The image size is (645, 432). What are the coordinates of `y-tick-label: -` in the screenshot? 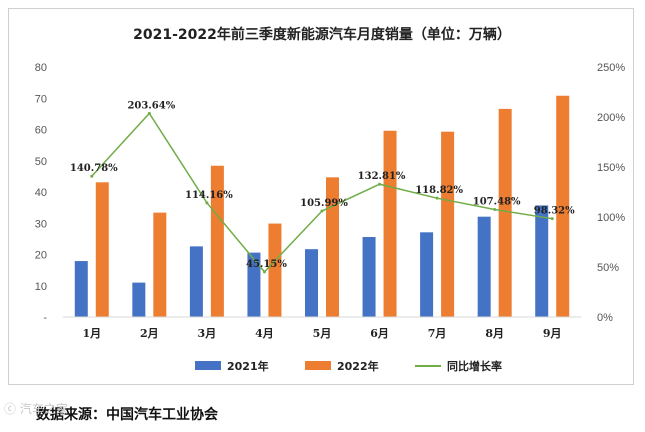 It's located at (45, 318).